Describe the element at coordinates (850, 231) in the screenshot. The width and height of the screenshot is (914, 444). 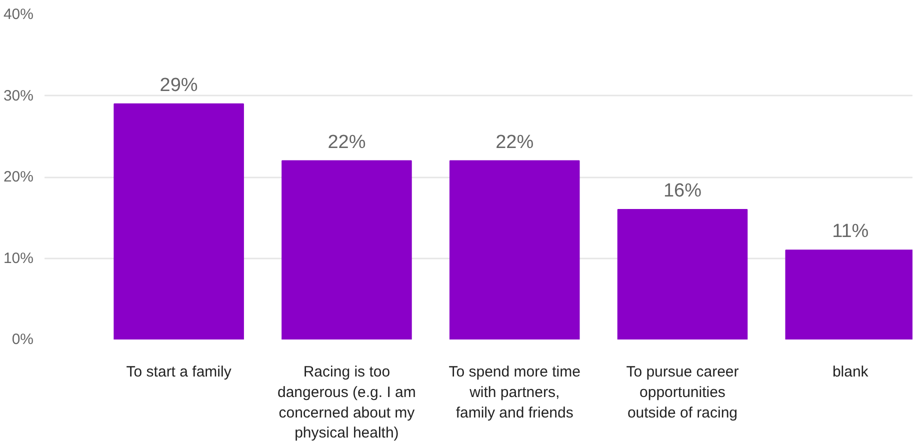
I see `data-label: 11%` at that location.